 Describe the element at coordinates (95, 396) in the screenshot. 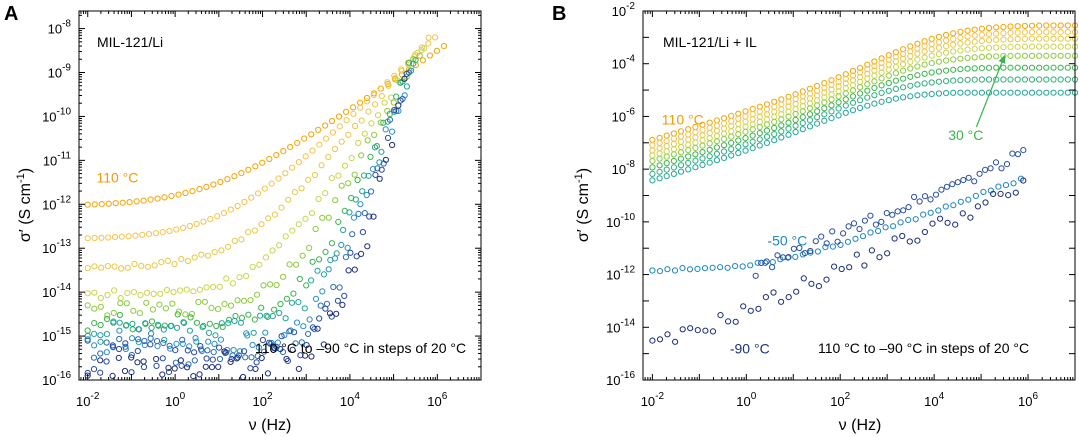

I see `x-tick-label-exp: -2` at that location.